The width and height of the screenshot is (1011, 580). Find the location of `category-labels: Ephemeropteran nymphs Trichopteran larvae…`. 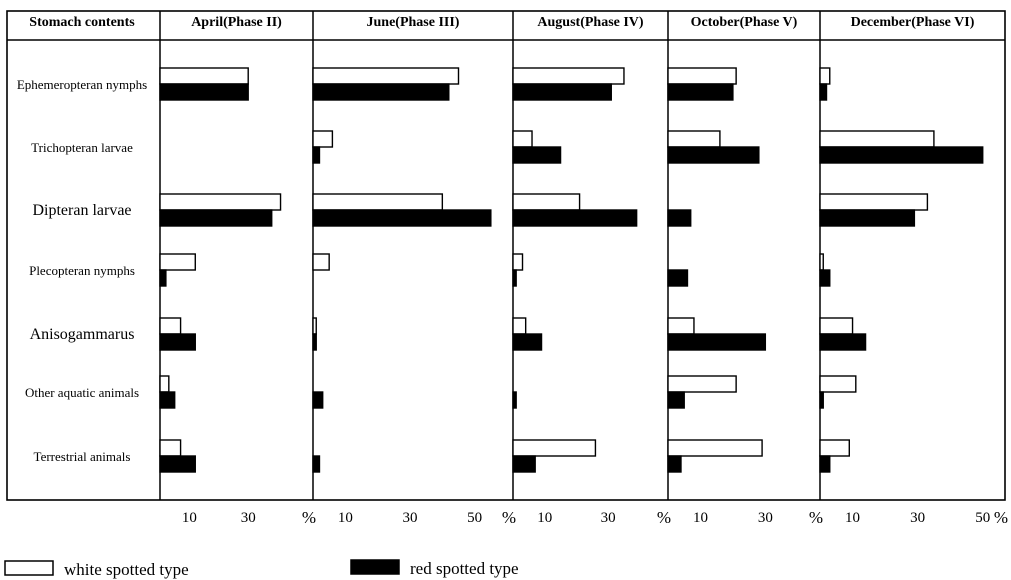

category-labels: Ephemeropteran nymphs Trichopteran larvae… is located at coordinates (82, 270).